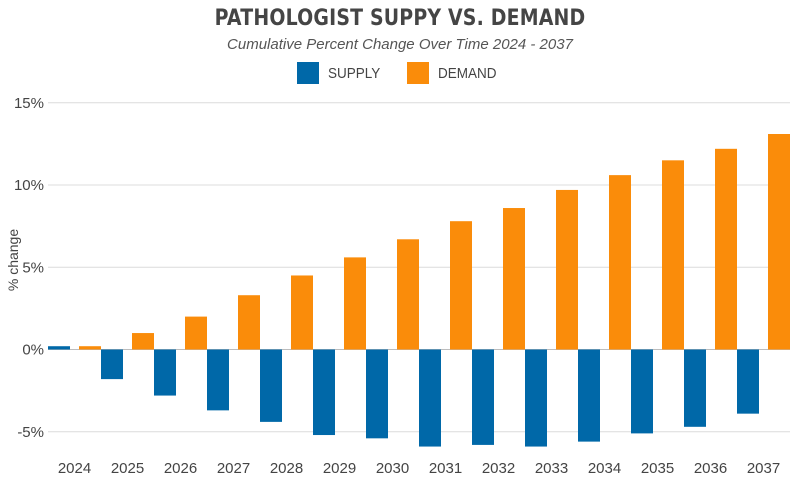 This screenshot has height=481, width=800. Describe the element at coordinates (218, 380) in the screenshot. I see `bar-supply-2027` at that location.